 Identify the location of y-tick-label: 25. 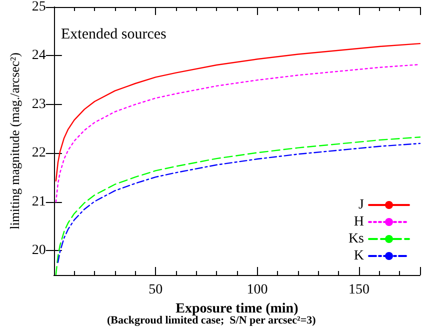
(39, 7).